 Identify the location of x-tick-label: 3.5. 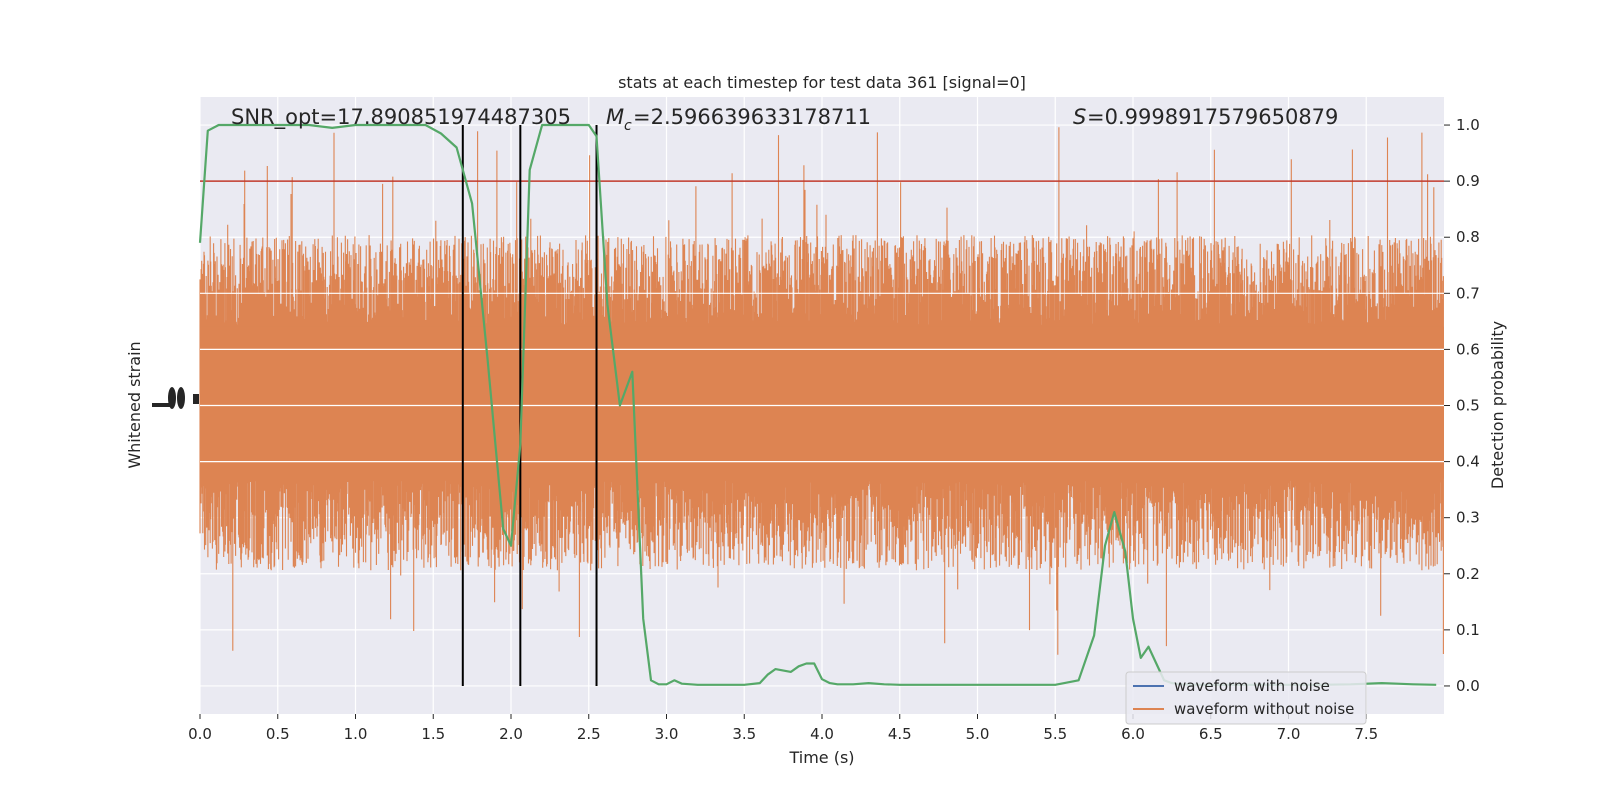
(744, 734).